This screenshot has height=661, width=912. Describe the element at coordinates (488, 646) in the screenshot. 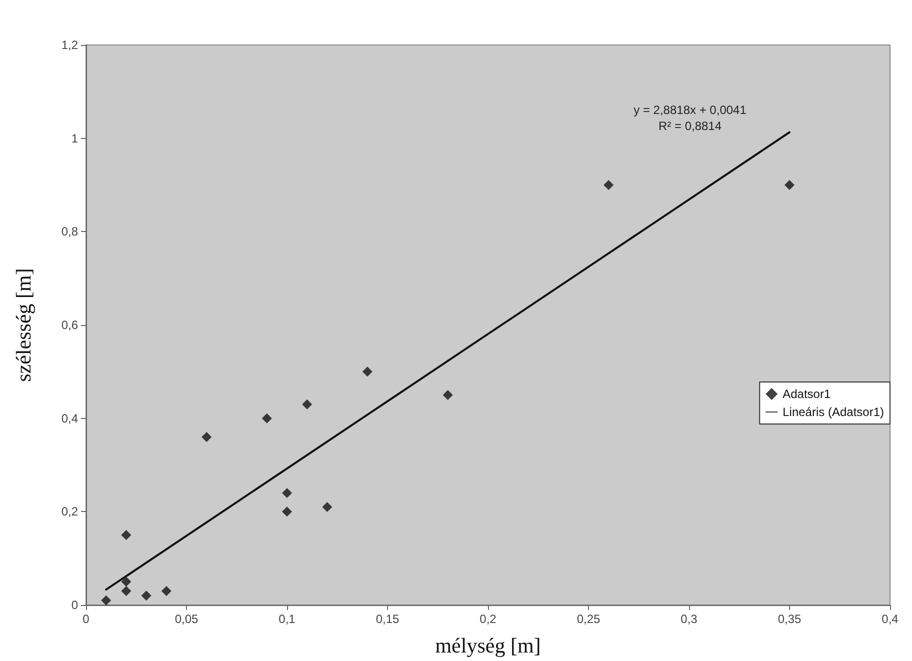

I see `x-axis-title: mélység [m]` at that location.